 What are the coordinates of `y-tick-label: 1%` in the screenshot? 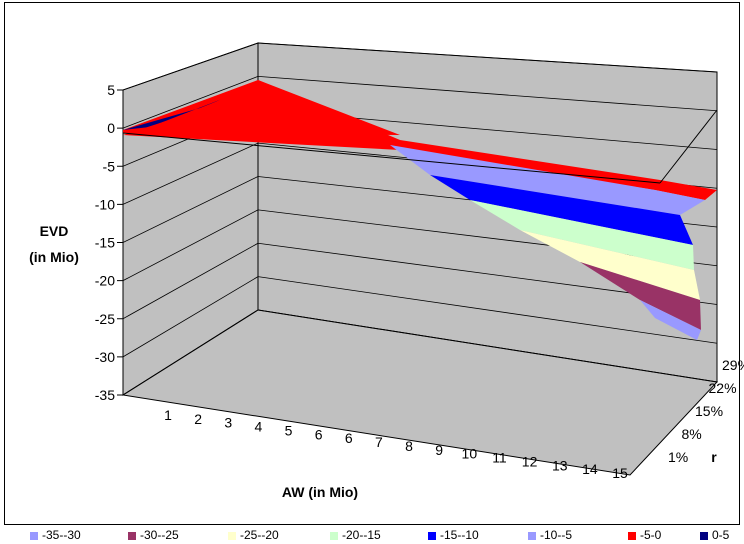 It's located at (678, 457).